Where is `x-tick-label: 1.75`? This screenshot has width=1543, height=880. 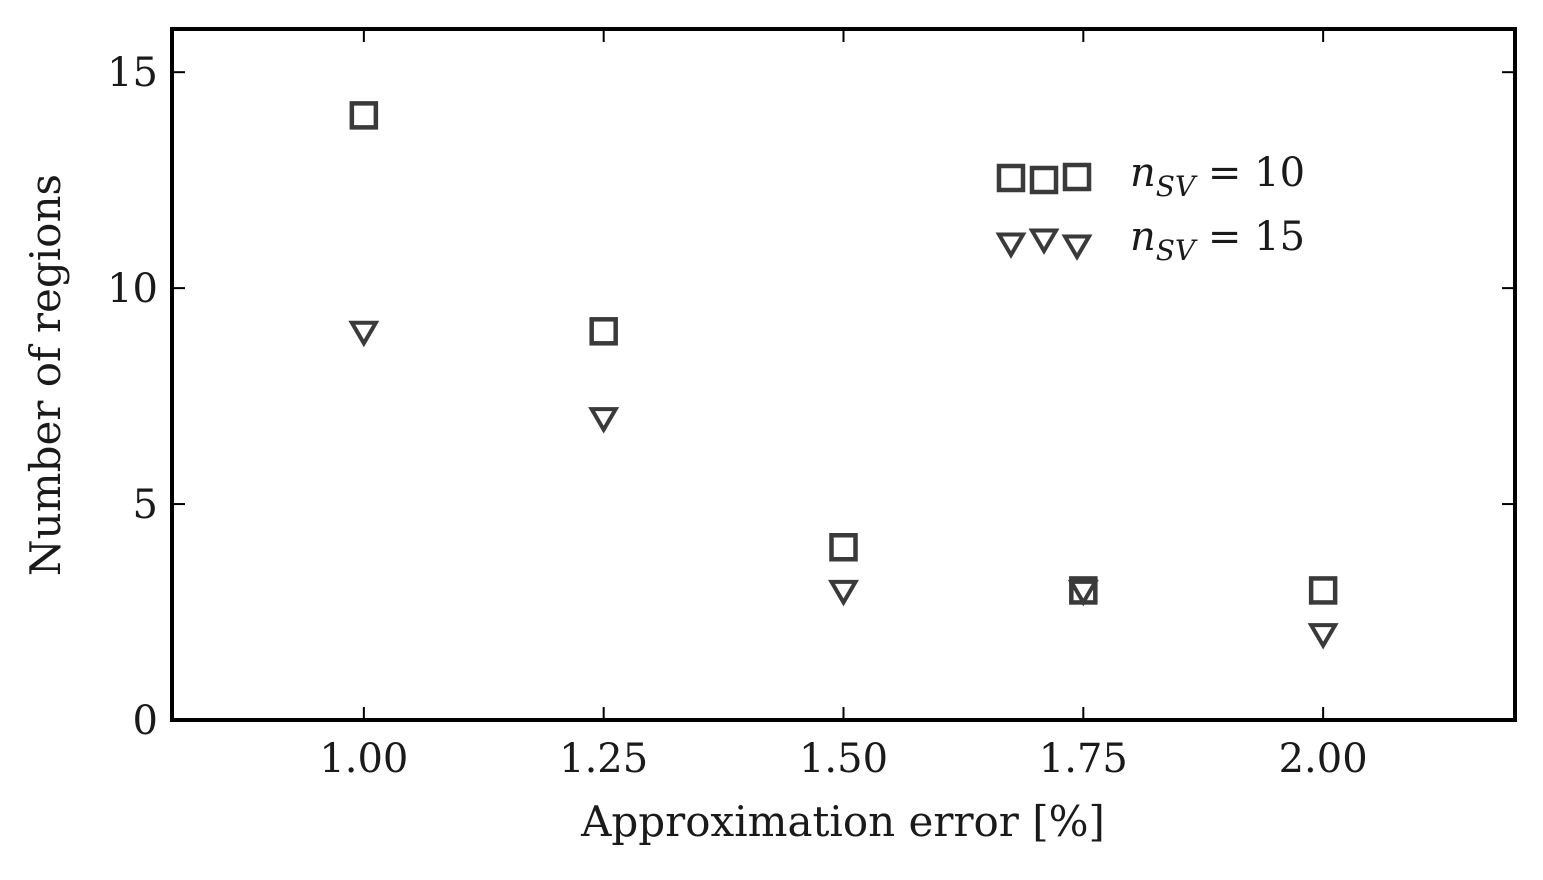
x-tick-label: 1.75 is located at coordinates (1083, 759).